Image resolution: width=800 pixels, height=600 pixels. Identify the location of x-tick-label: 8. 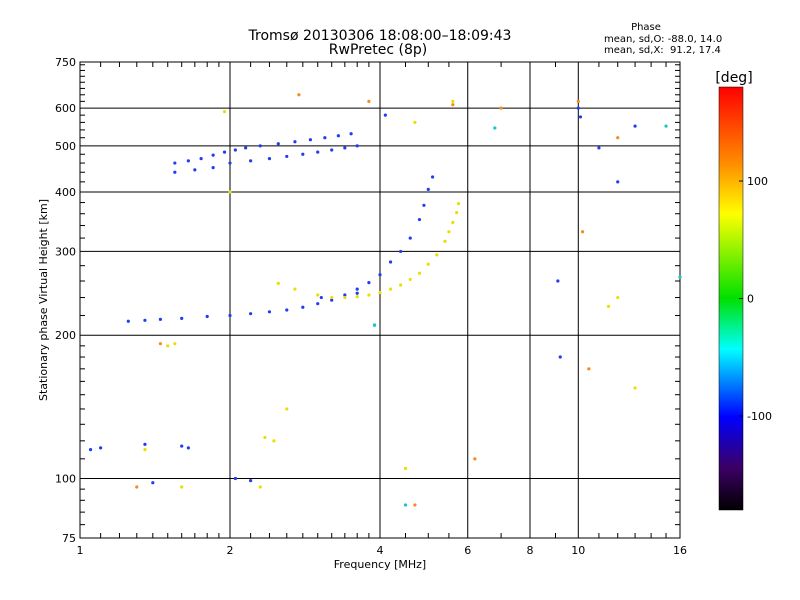
(530, 550).